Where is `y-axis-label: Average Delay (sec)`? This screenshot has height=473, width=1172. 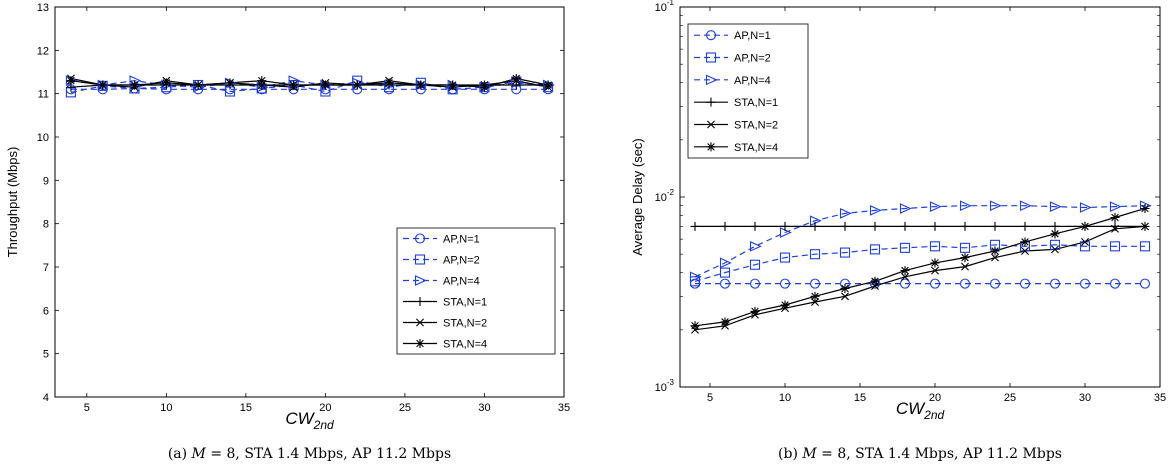 y-axis-label: Average Delay (sec) is located at coordinates (637, 197).